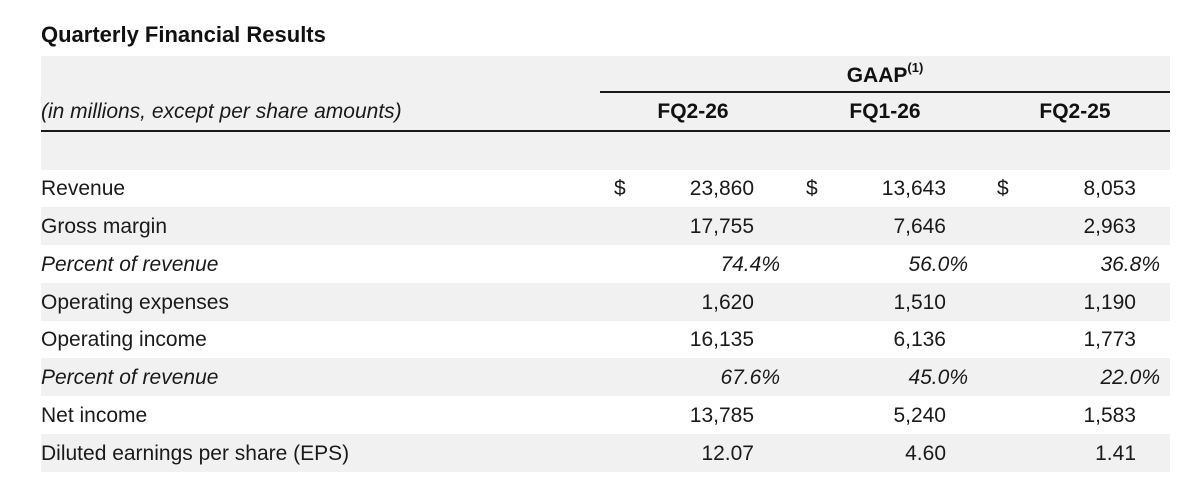 The image size is (1200, 503). What do you see at coordinates (605, 131) in the screenshot?
I see `header-rule` at bounding box center [605, 131].